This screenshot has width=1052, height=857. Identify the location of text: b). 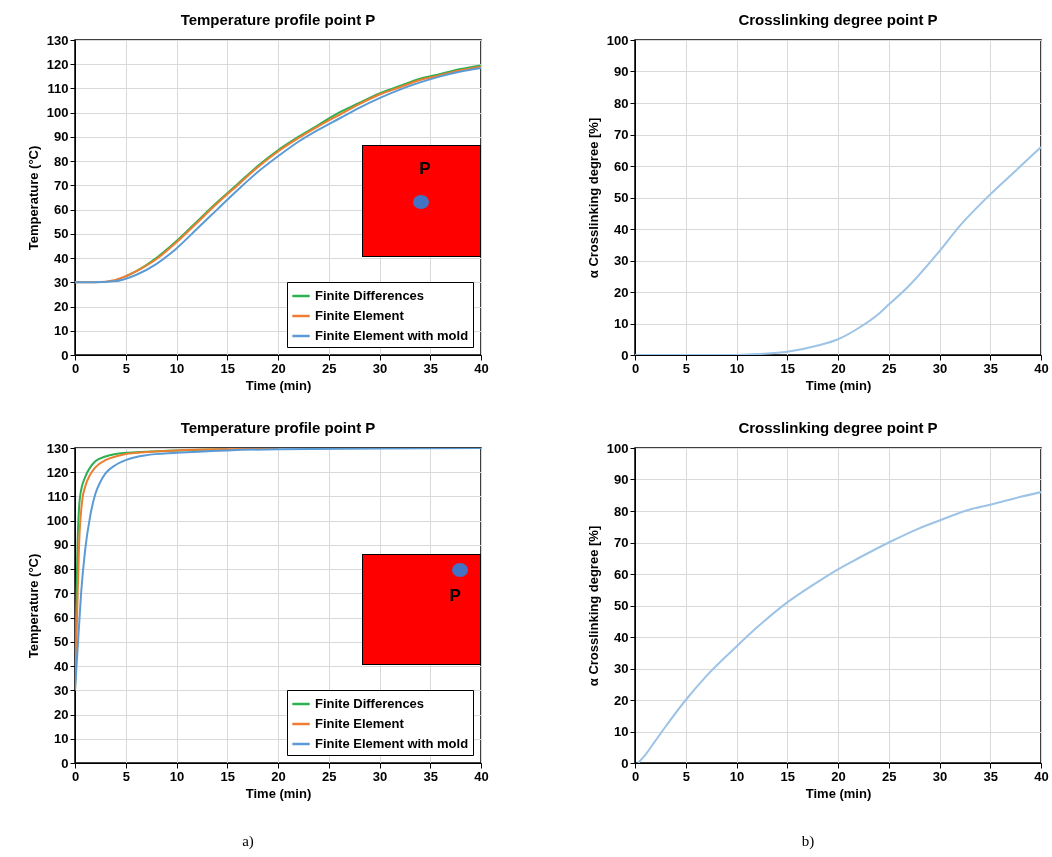
(808, 841).